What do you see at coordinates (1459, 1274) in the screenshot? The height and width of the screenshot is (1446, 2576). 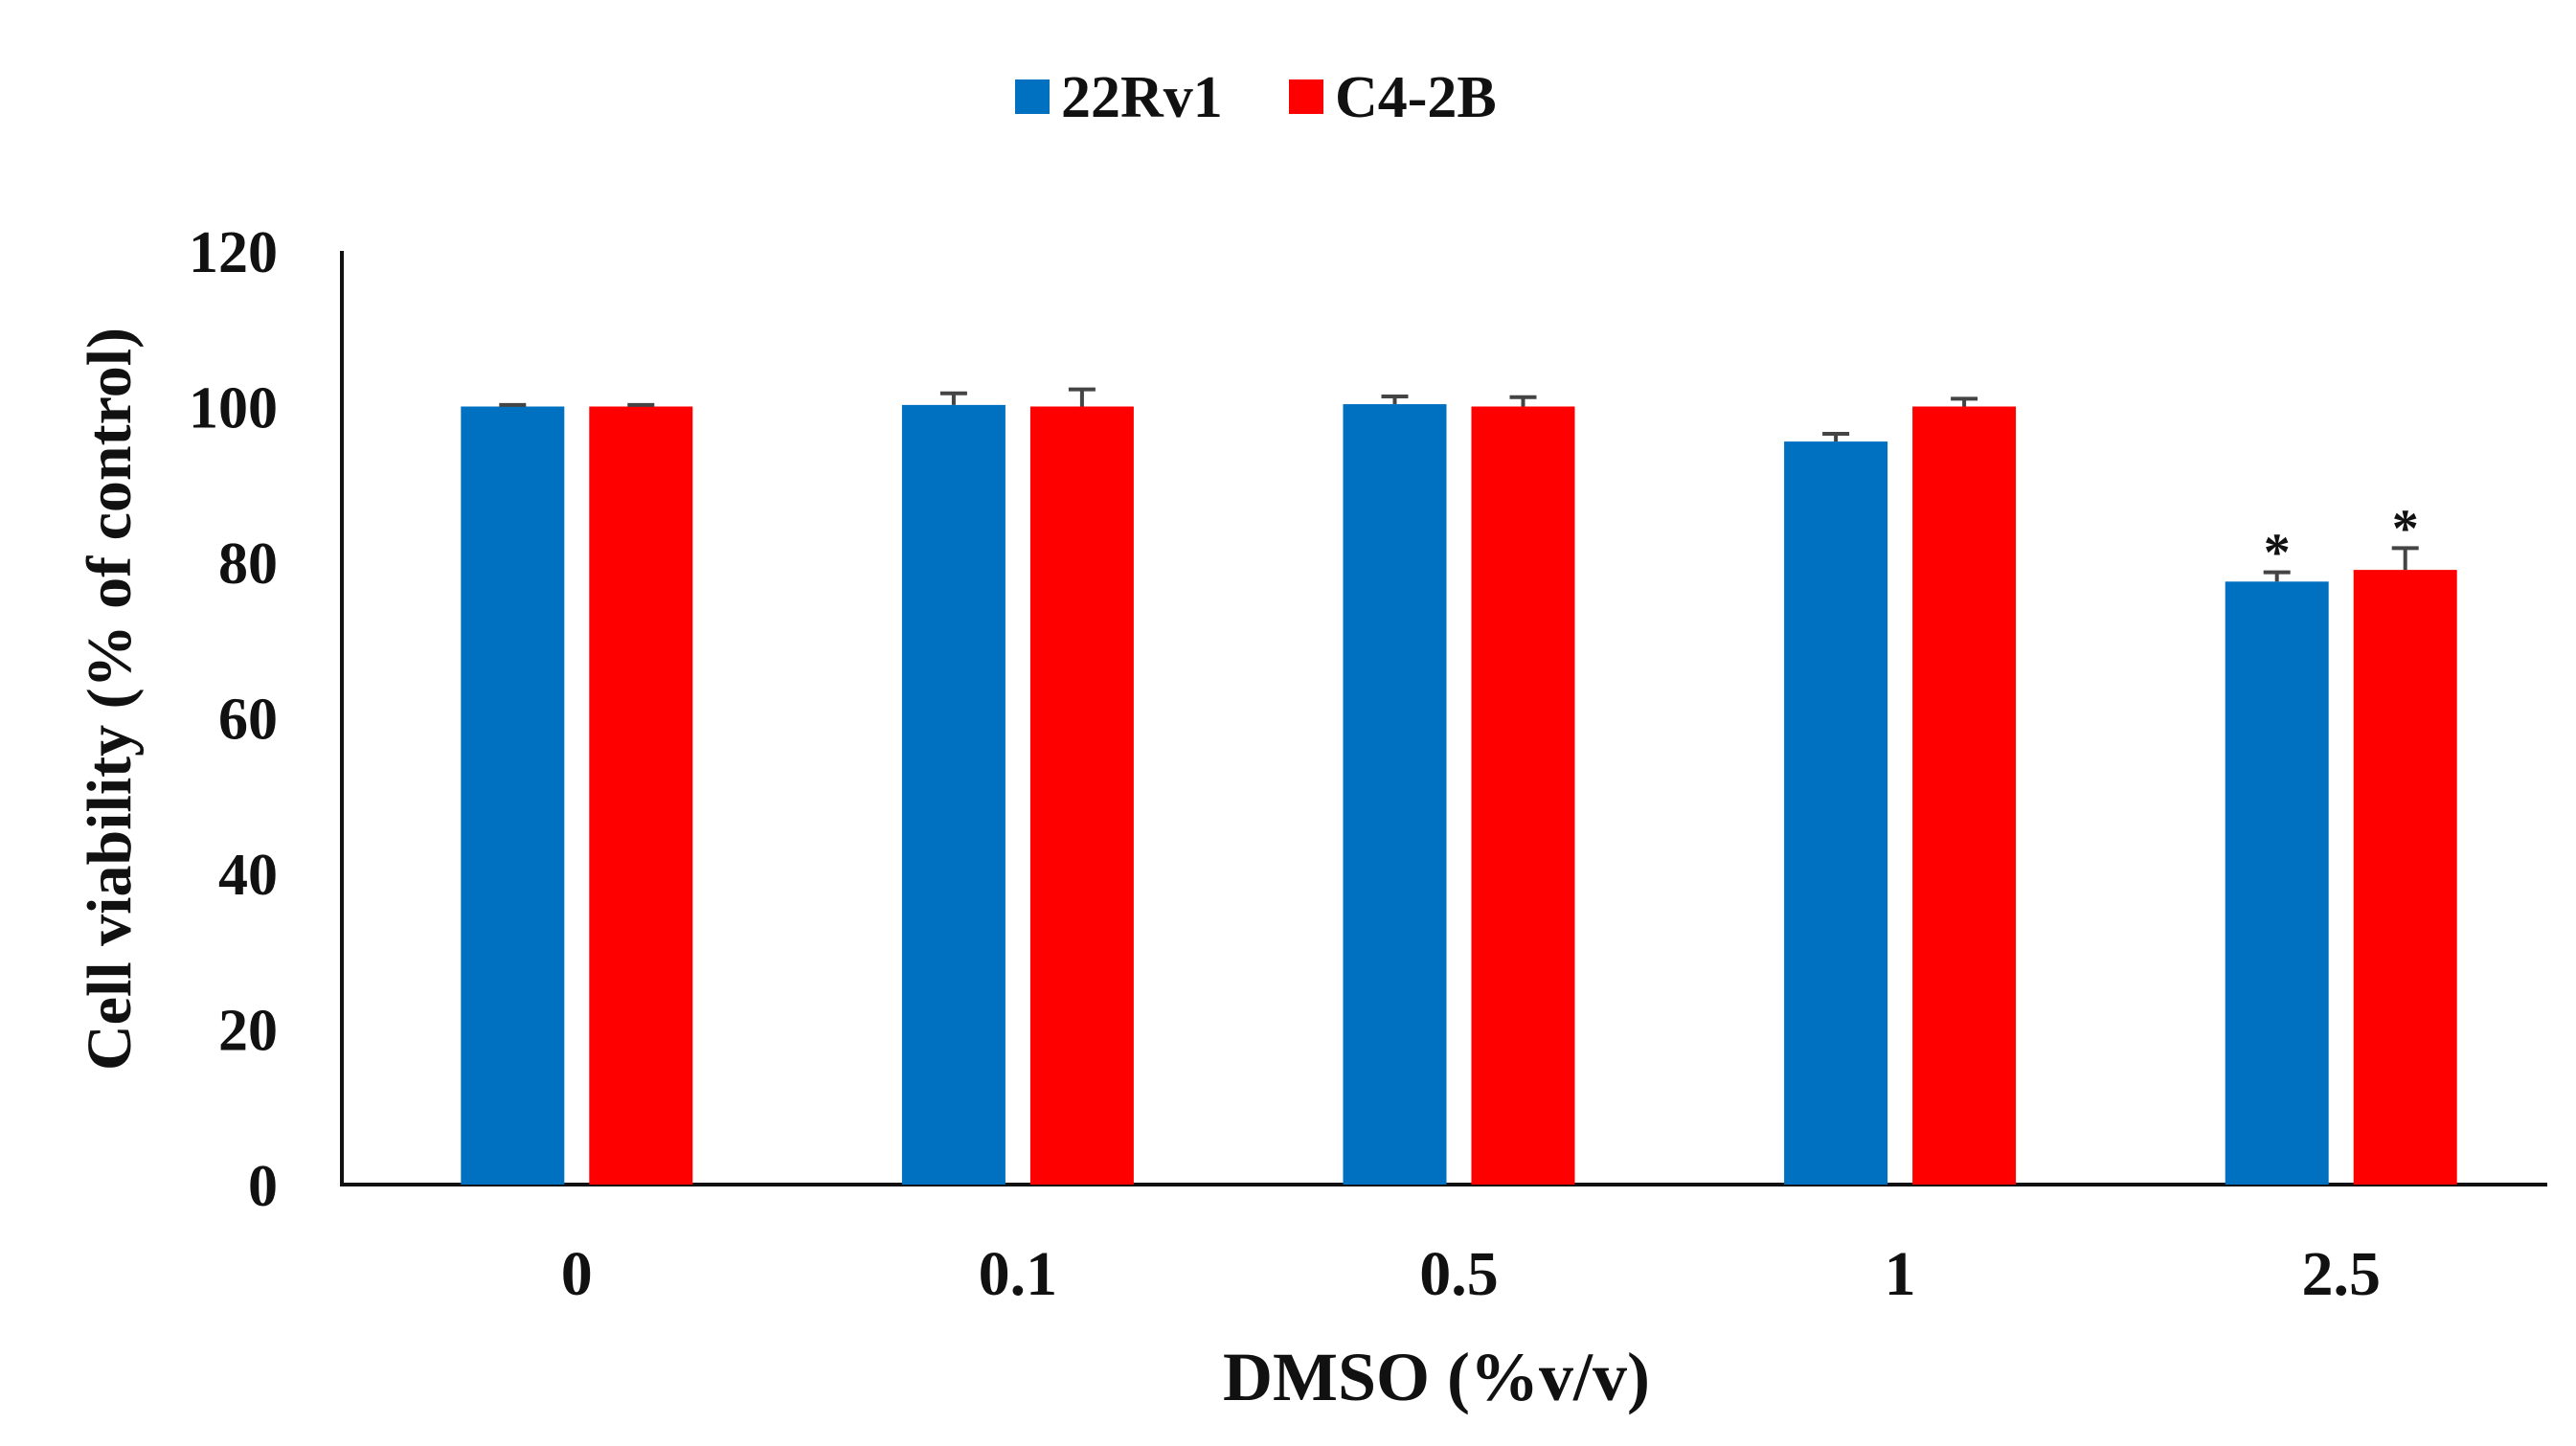 I see `x-tick-label: 0.5` at bounding box center [1459, 1274].